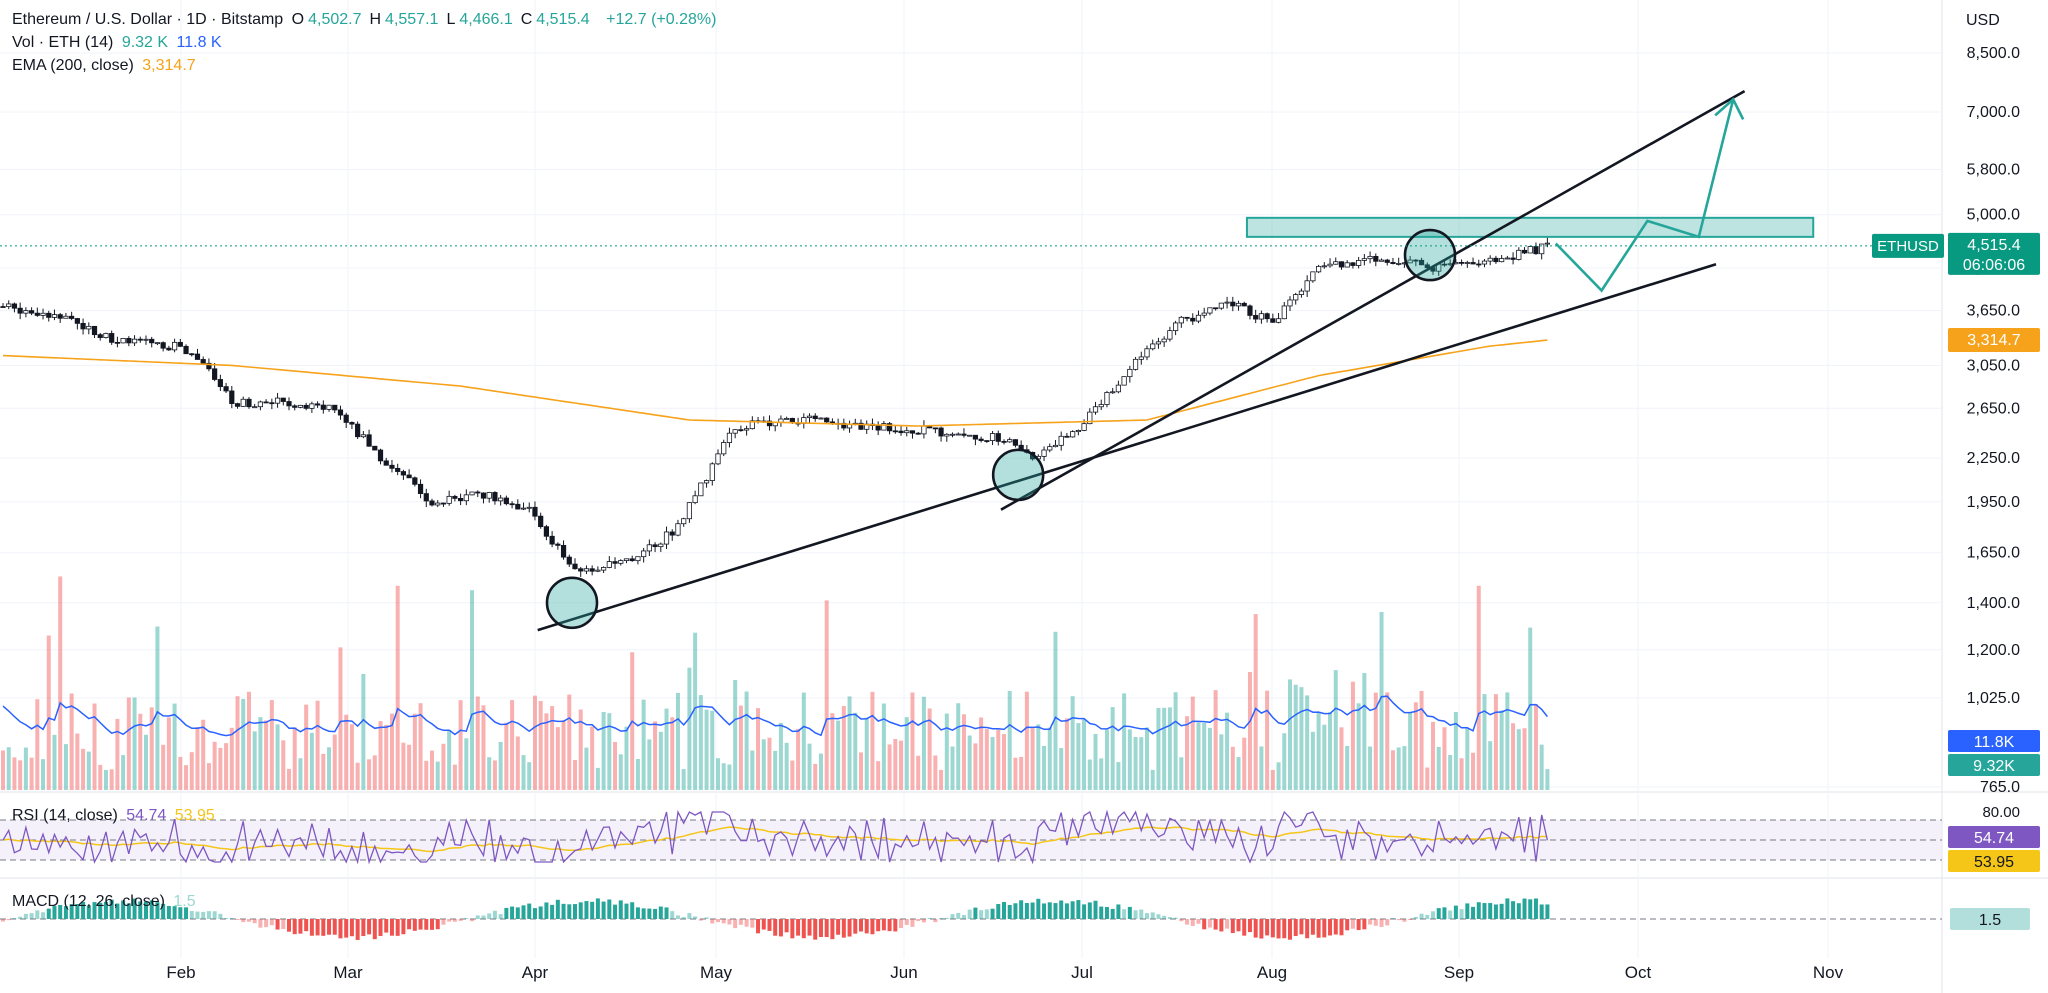 This screenshot has height=993, width=2048. What do you see at coordinates (555, 19) in the screenshot?
I see `ohlc-c: C 4,515.4` at bounding box center [555, 19].